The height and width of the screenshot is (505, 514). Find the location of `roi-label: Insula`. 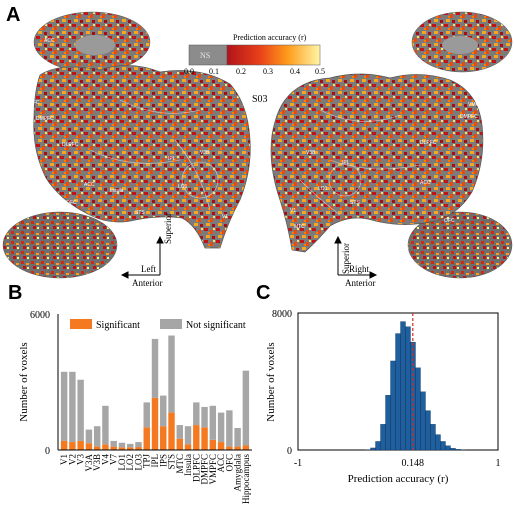

roi-label: Insula is located at coordinates (117, 191).